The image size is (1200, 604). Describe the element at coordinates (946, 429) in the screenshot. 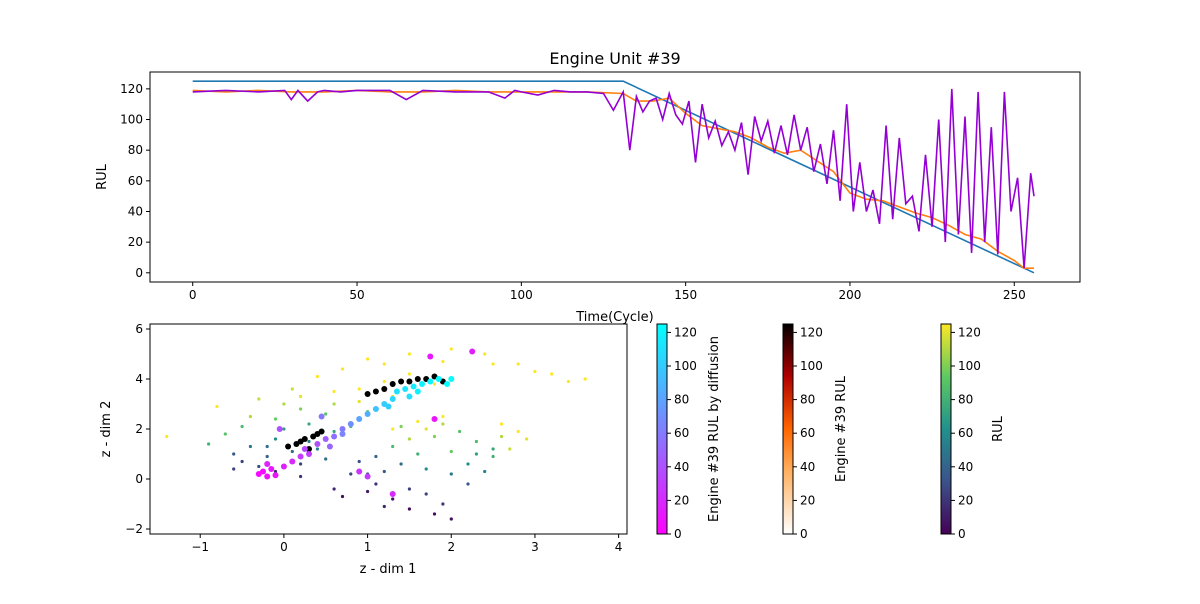

I see `colorbar-rul-gradient` at that location.